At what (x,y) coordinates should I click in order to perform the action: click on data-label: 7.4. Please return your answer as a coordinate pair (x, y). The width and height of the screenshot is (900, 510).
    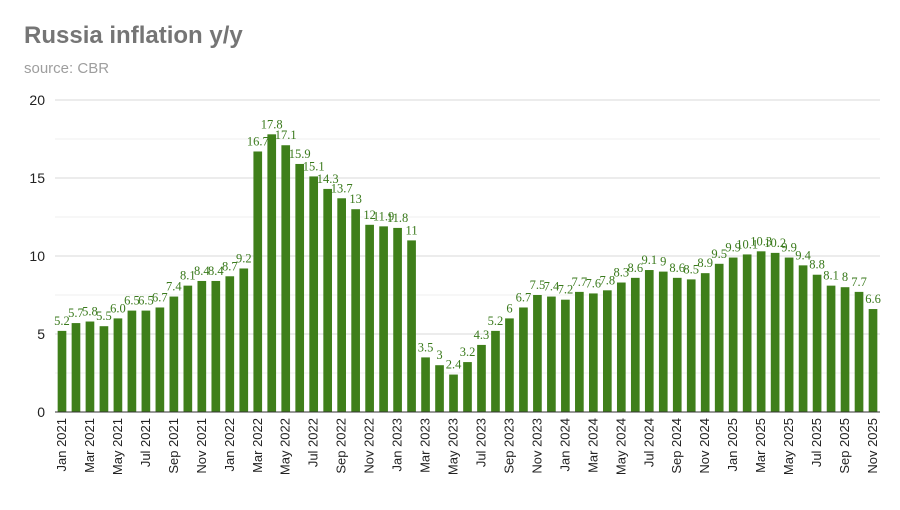
    Looking at the image, I should click on (552, 287).